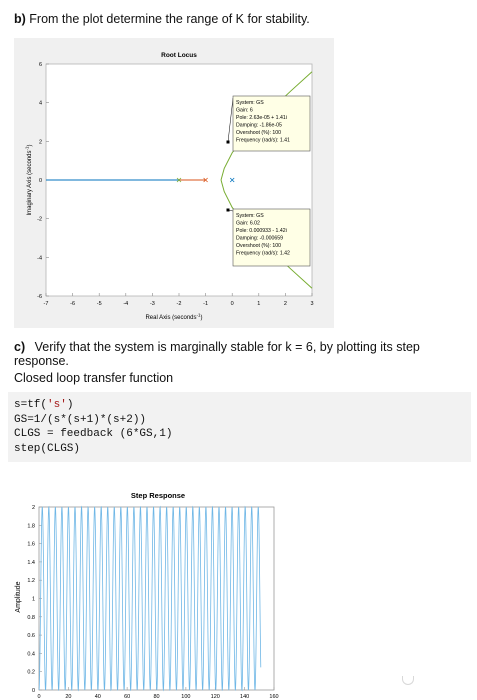 The height and width of the screenshot is (700, 477). What do you see at coordinates (250, 216) in the screenshot?
I see `datatip-lower-system: System: GS` at bounding box center [250, 216].